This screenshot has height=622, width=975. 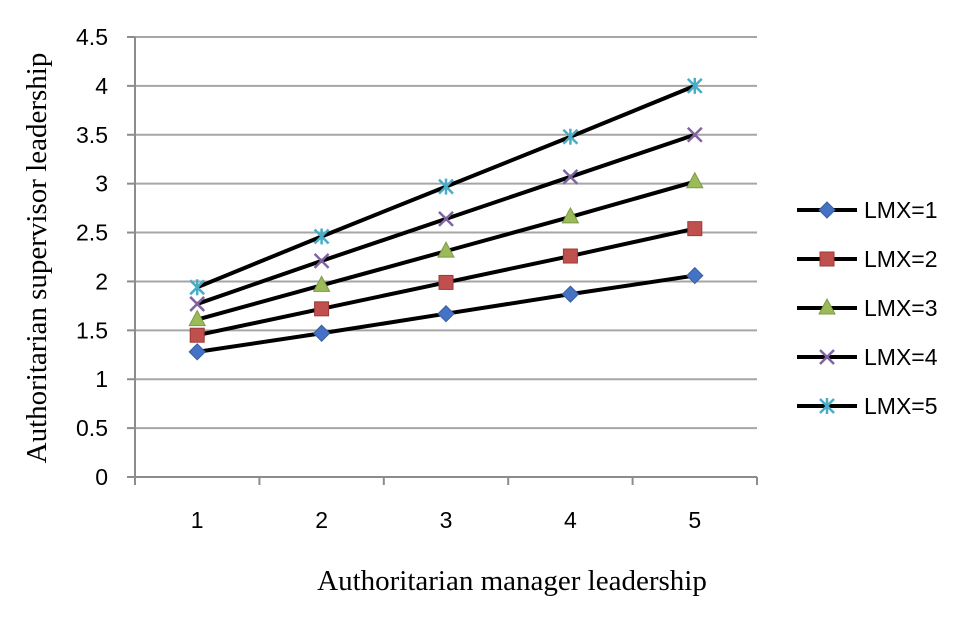 I want to click on y-tick-labels: 0 0.5 1 1.5 2 2.5 3 3.5 4 4.5, so click(x=92, y=257).